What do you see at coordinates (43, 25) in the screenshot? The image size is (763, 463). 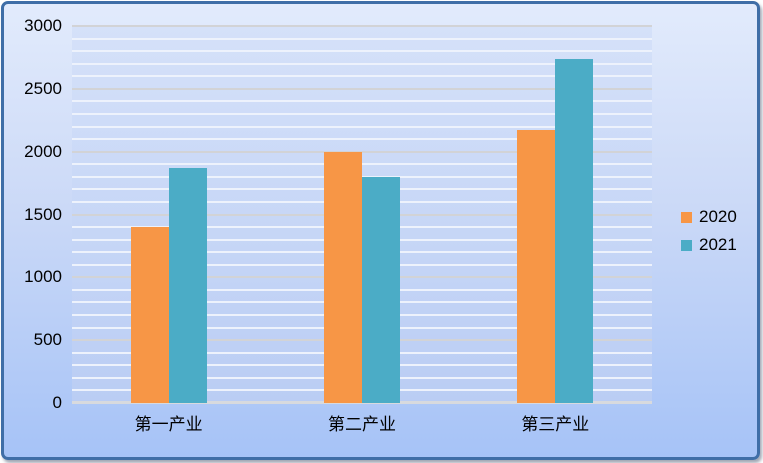 I see `y-axis-tick-label: 3000` at bounding box center [43, 25].